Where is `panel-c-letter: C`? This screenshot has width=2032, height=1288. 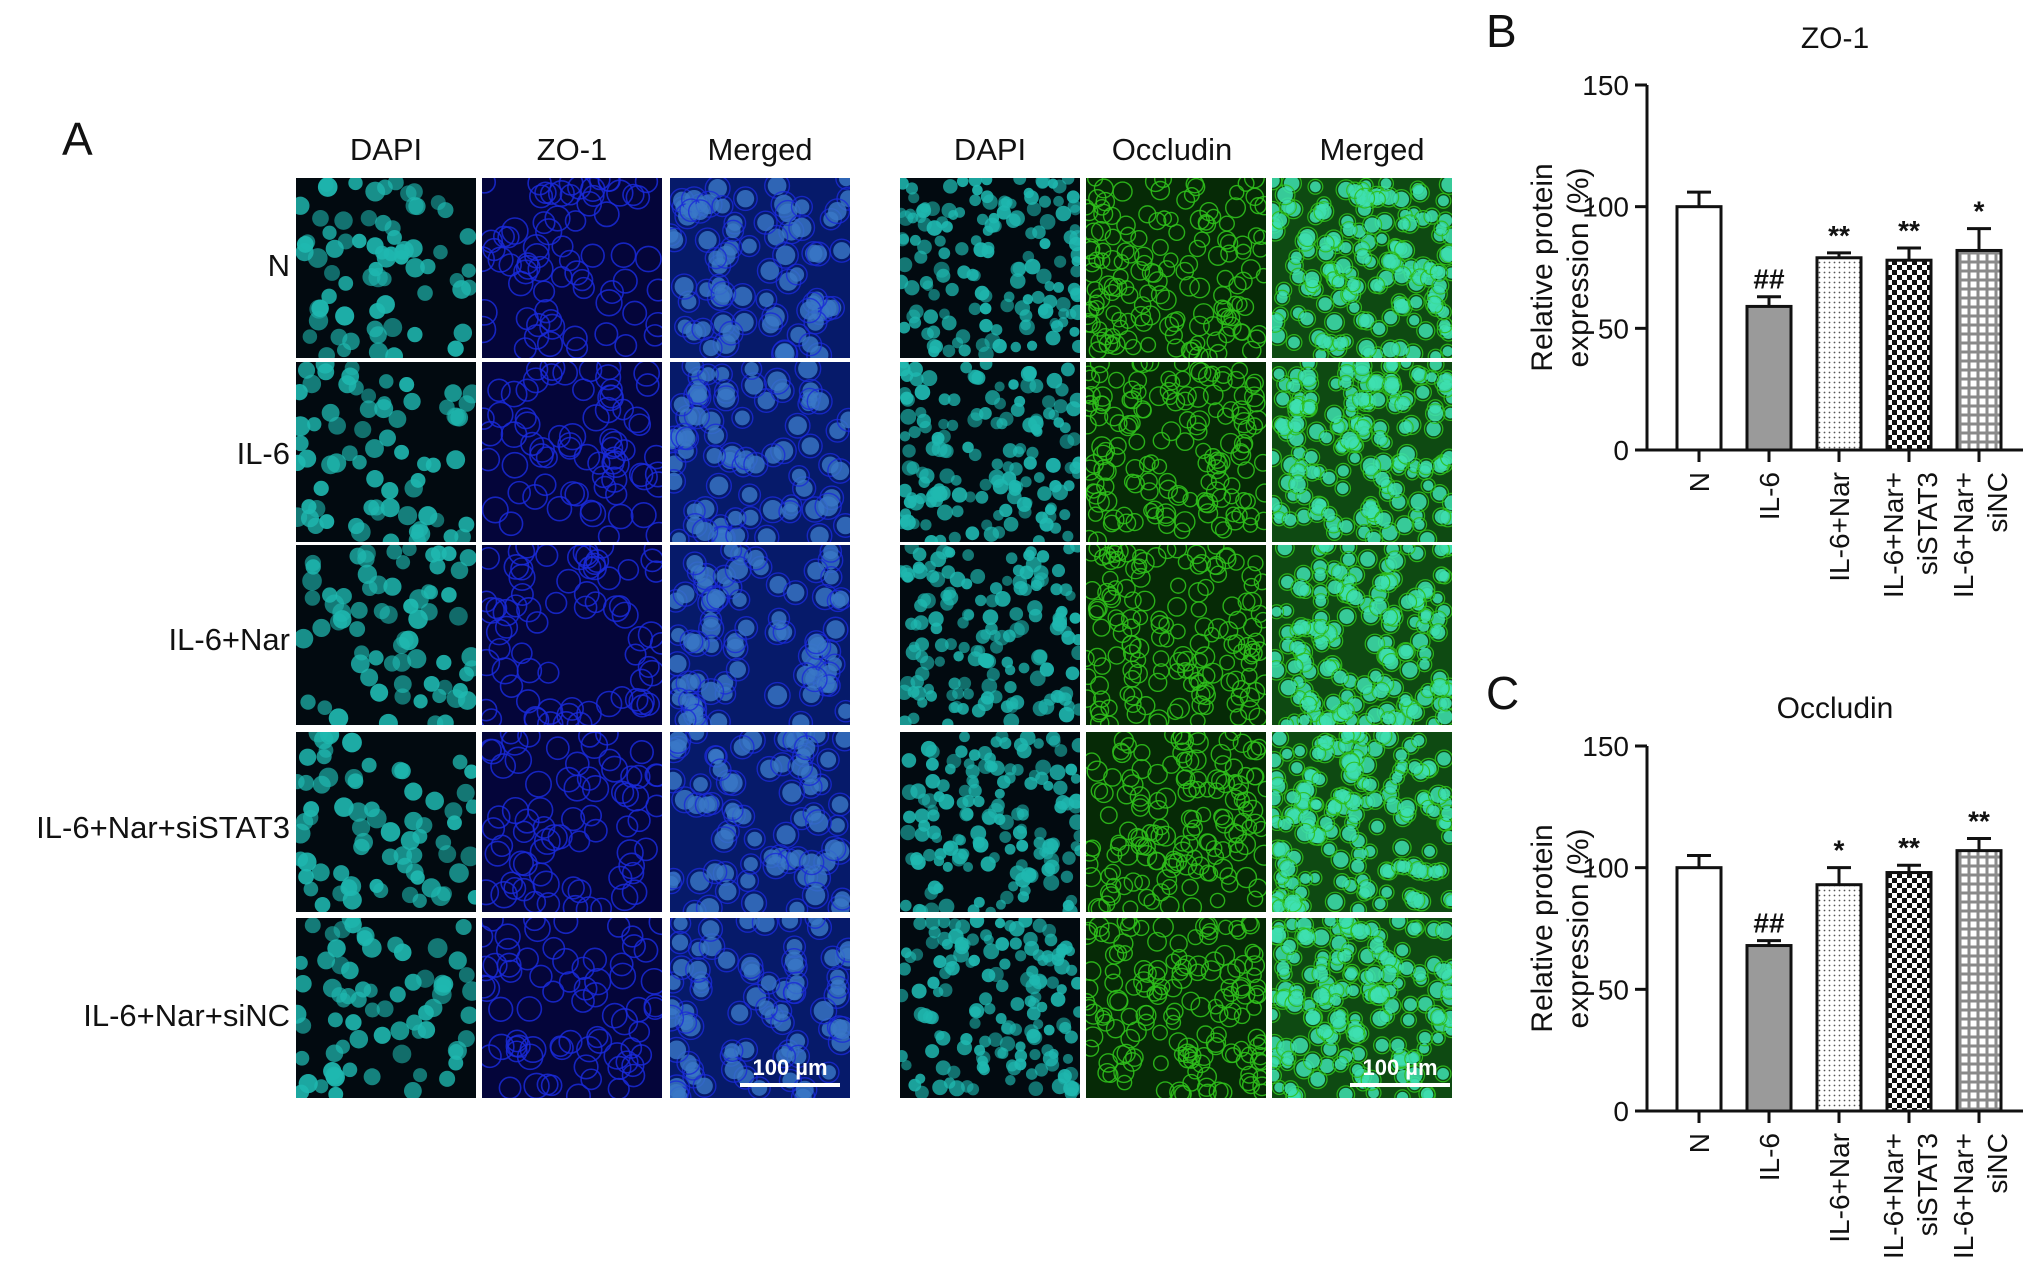
panel-c-letter: C is located at coordinates (1503, 693).